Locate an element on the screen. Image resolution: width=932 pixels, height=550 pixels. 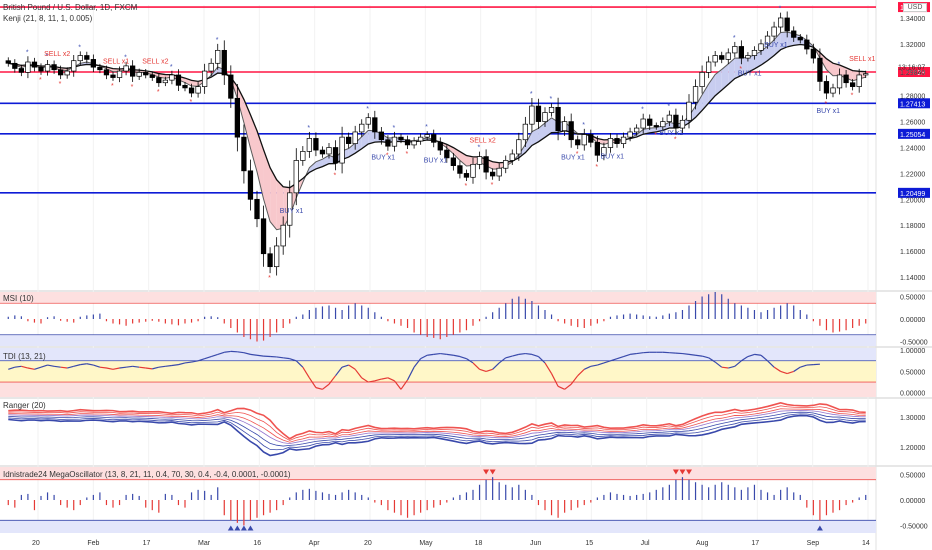
time-tick-label: Apr is located at coordinates (315, 543).